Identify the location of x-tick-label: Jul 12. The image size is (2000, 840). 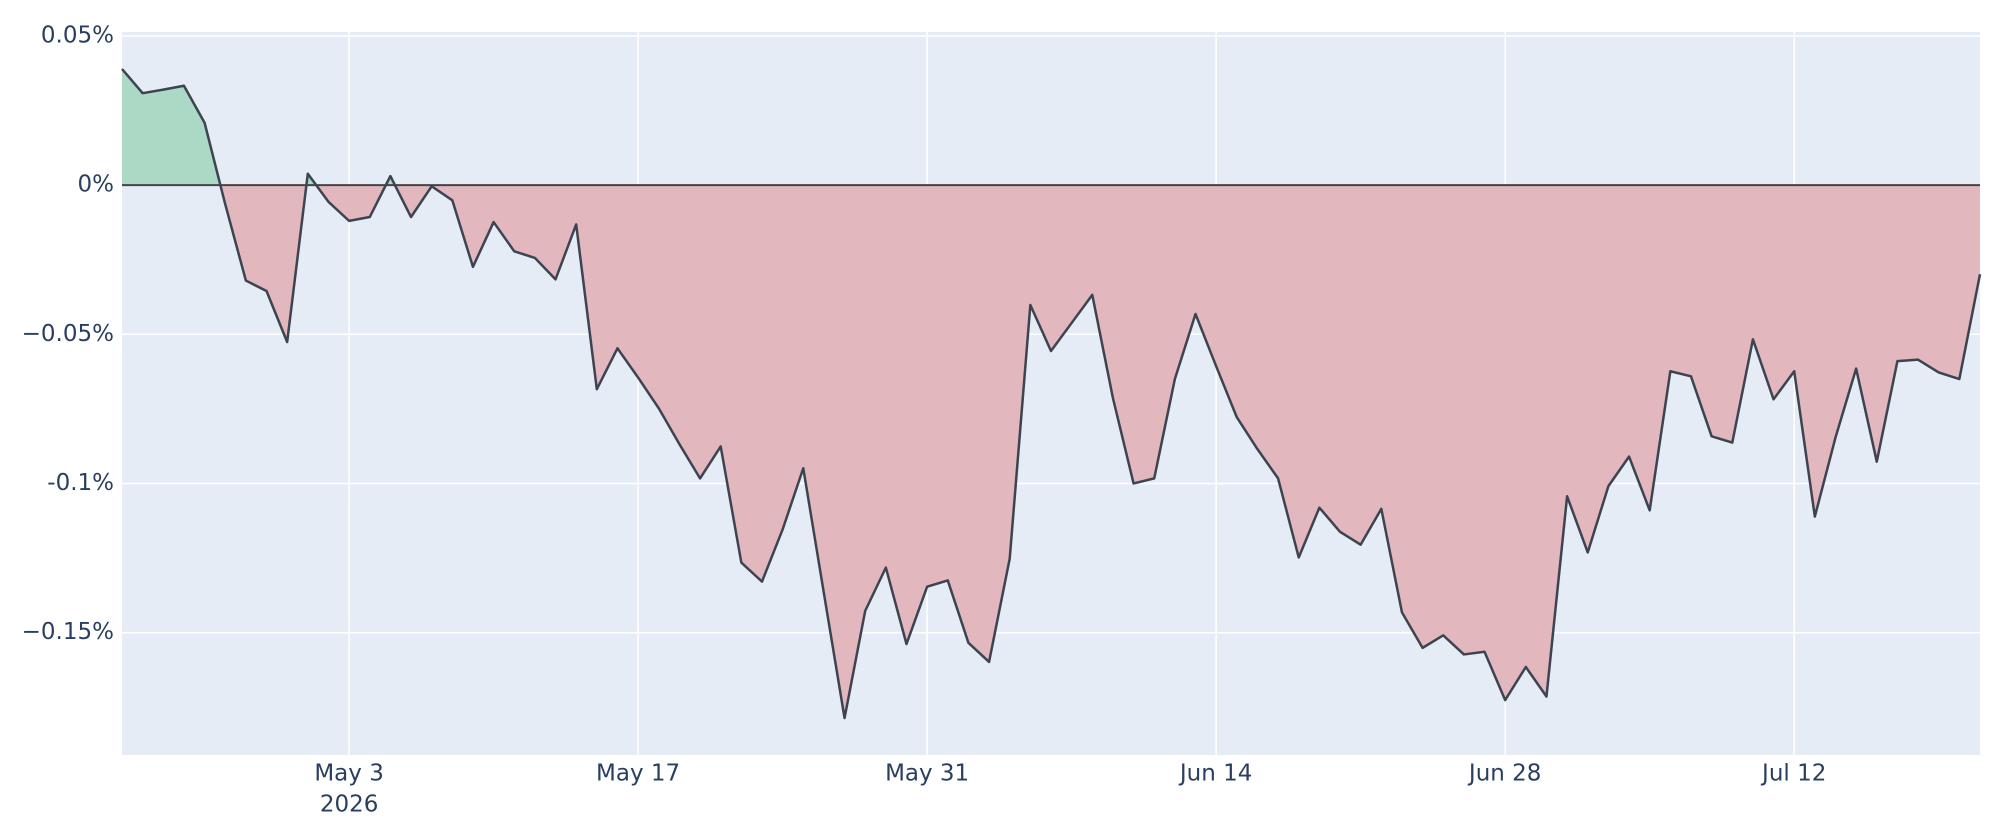
(1793, 774).